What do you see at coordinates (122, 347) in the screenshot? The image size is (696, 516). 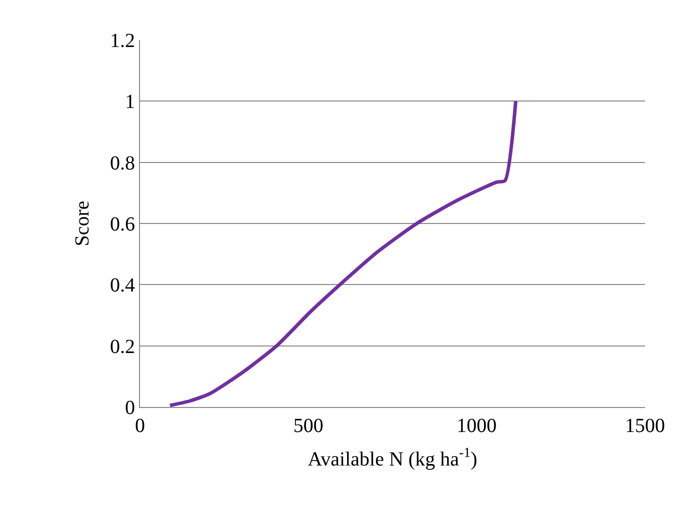 I see `y-tick-label: 0.2` at bounding box center [122, 347].